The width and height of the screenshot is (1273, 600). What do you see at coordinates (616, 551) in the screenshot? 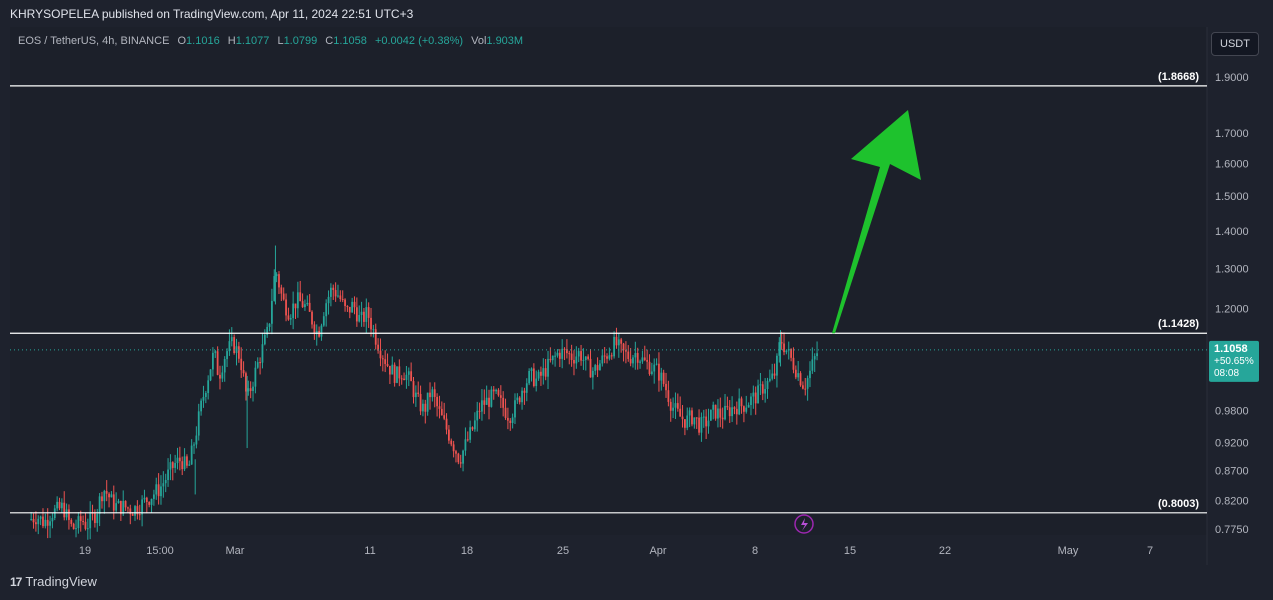
I see `time-axis: 19 15:00 Mar 11 18 25 Apr 8 15 22 May 7` at bounding box center [616, 551].